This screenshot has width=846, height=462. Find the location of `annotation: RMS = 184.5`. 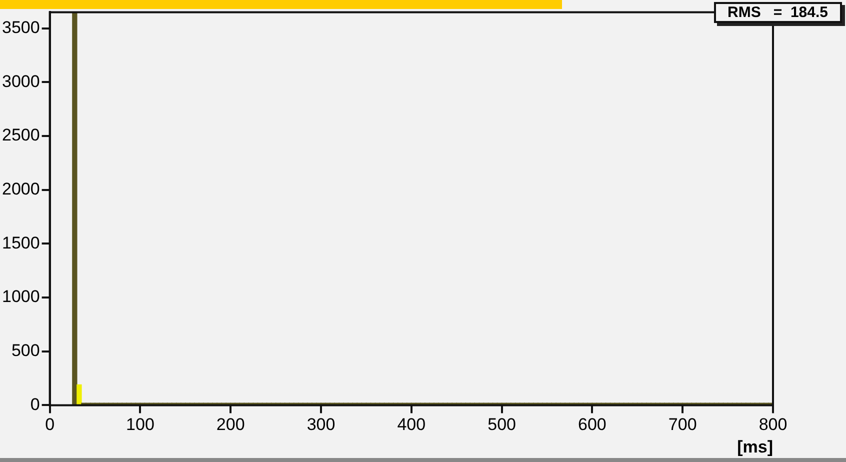

annotation: RMS = 184.5 is located at coordinates (778, 12).